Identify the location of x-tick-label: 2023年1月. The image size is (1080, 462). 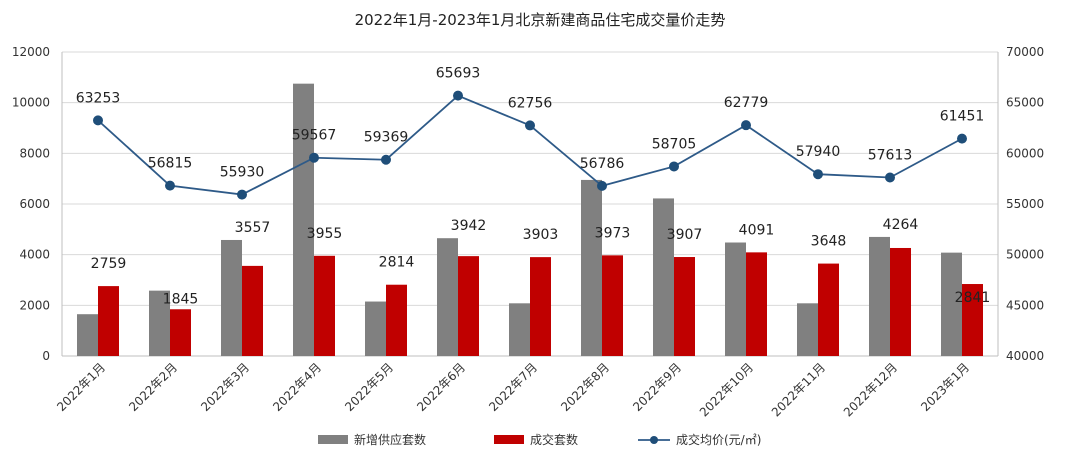
(945, 387).